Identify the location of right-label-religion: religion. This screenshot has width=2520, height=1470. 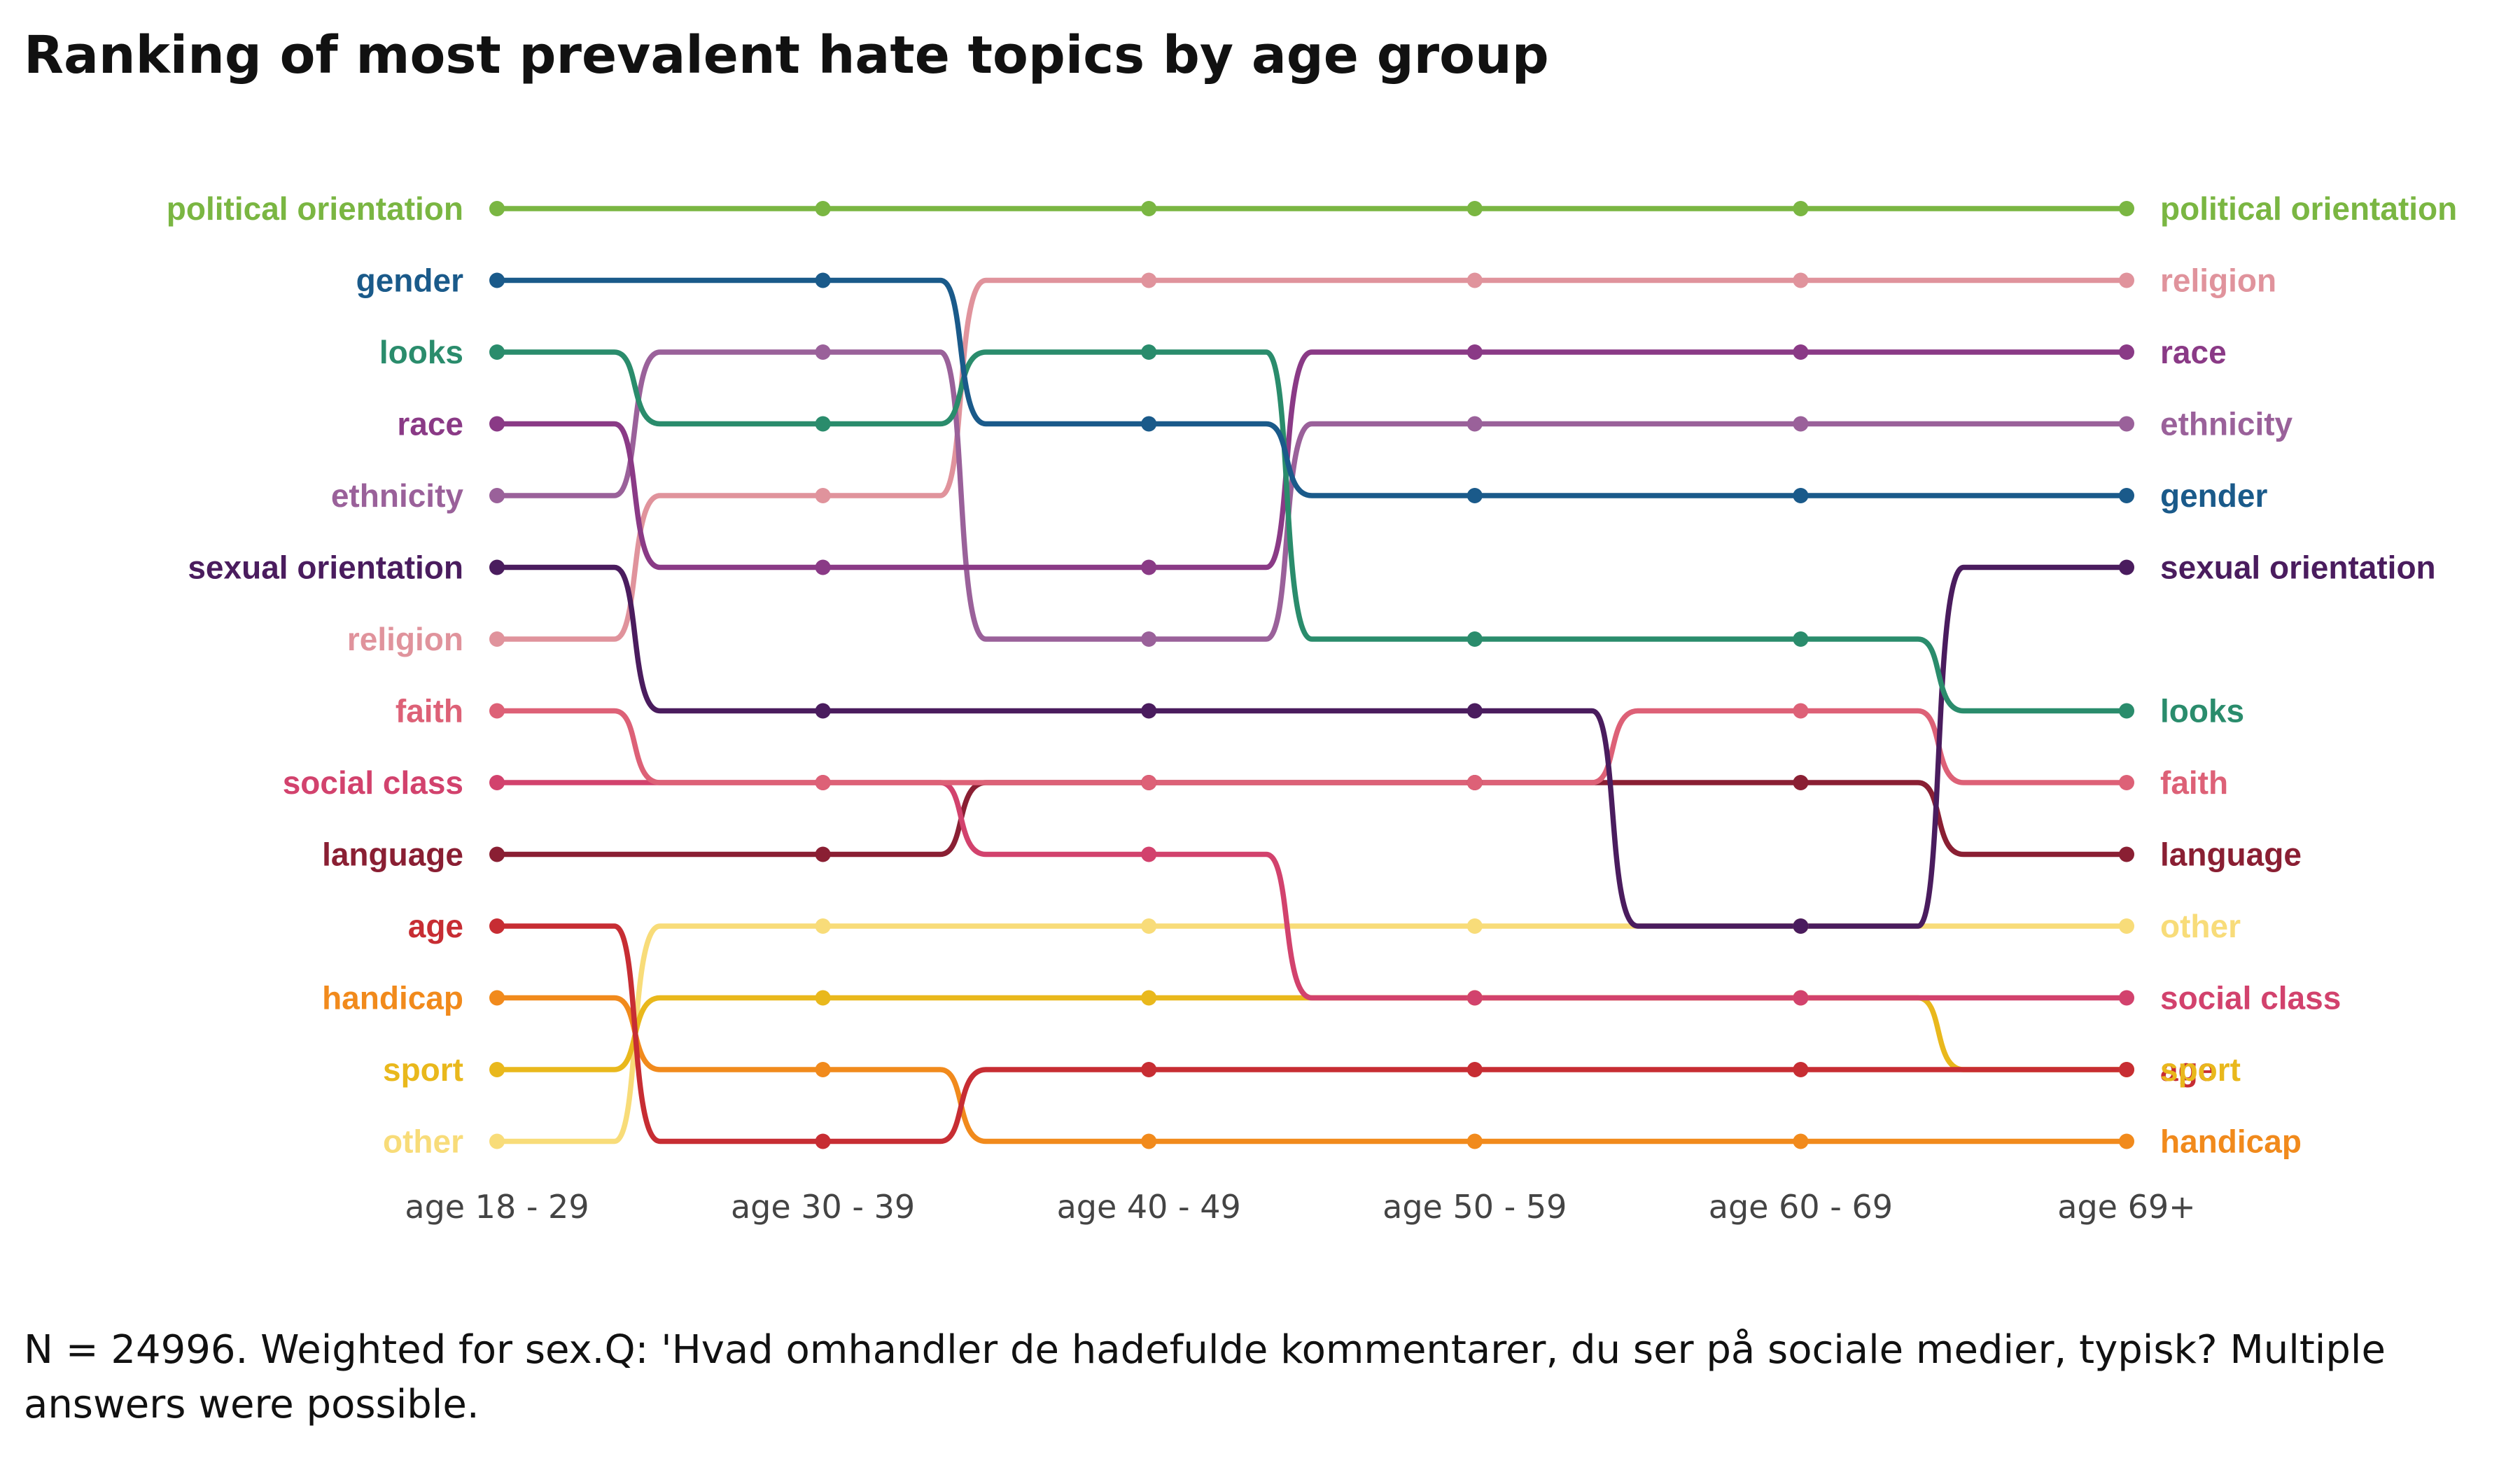
(2218, 280).